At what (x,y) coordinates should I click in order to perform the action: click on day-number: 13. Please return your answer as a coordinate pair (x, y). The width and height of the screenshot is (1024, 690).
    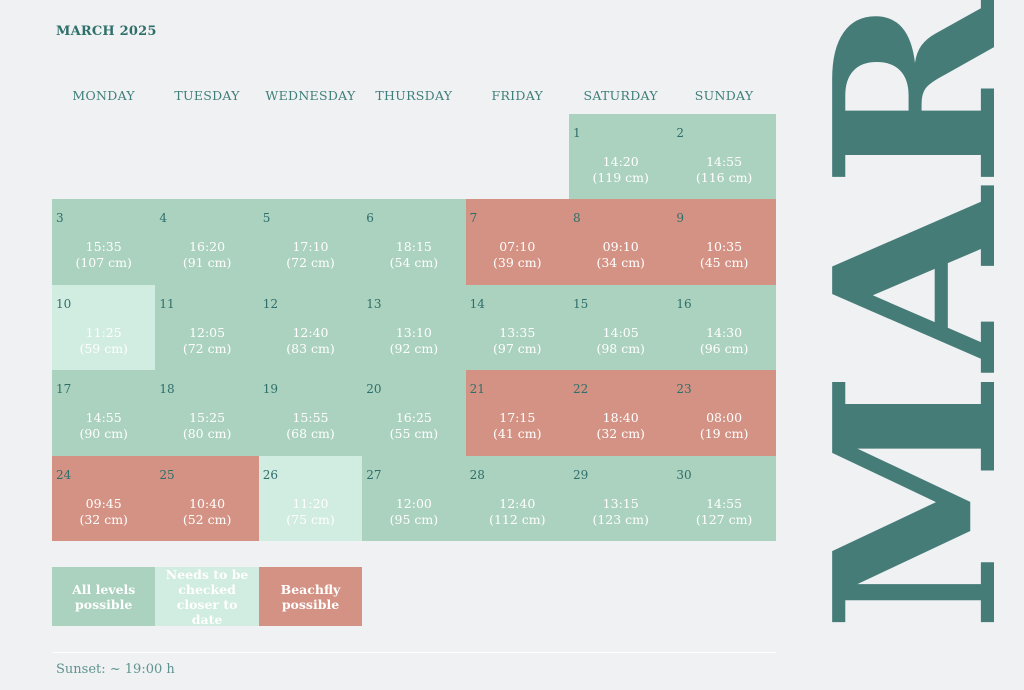
    Looking at the image, I should click on (374, 303).